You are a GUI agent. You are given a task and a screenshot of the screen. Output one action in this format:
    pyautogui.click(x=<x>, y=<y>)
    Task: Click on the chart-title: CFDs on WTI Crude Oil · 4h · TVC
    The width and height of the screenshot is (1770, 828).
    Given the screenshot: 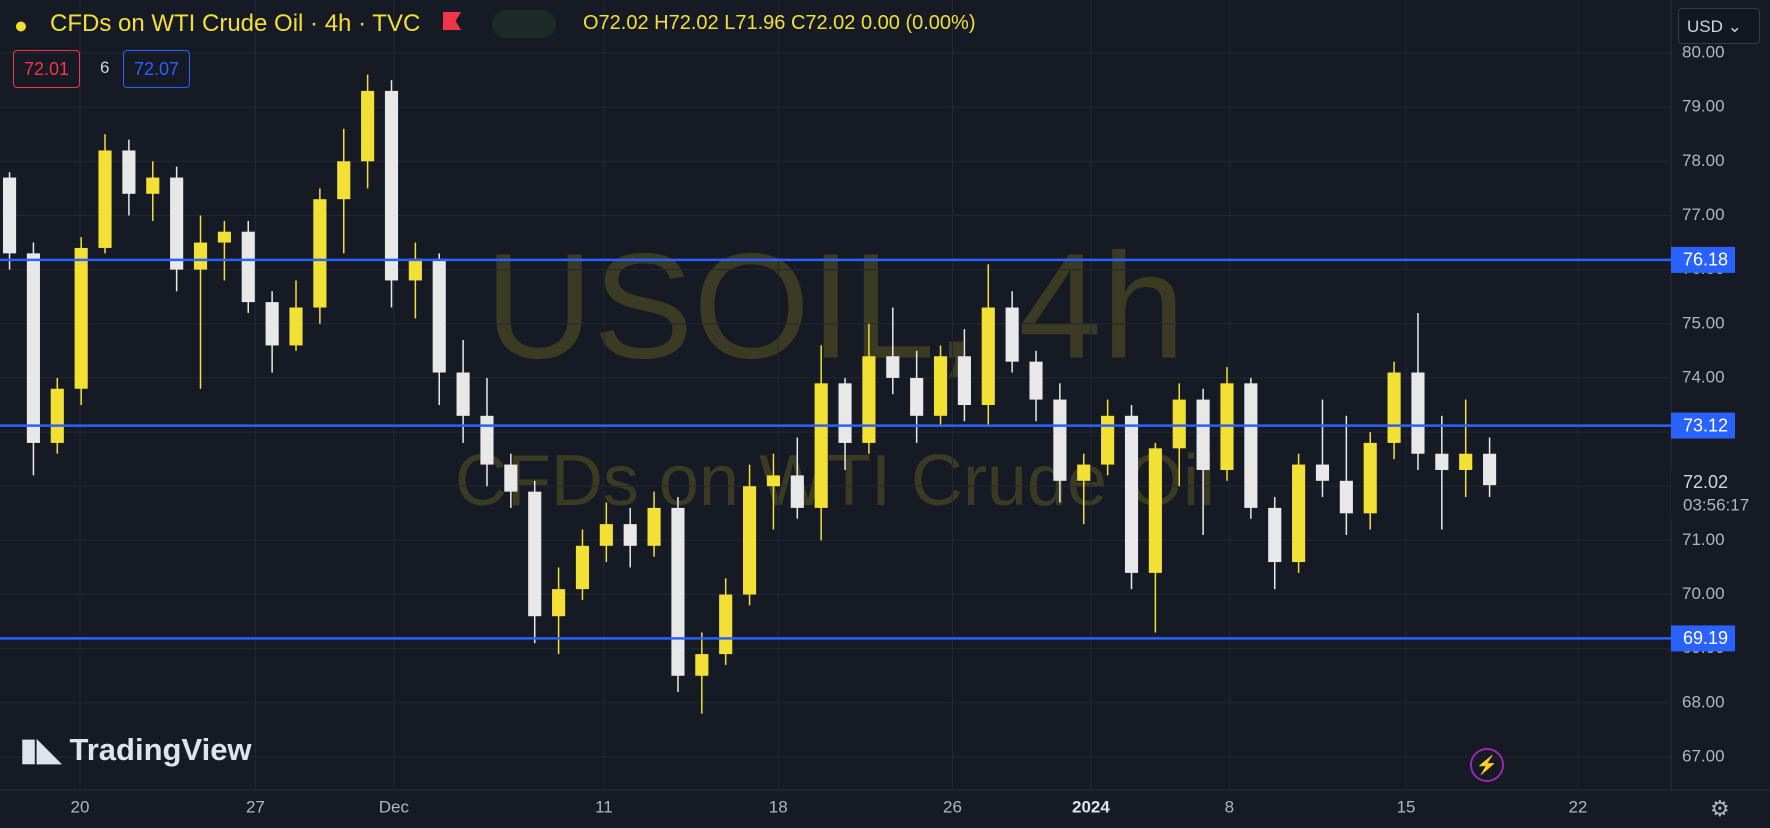 What is the action you would take?
    pyautogui.click(x=235, y=23)
    